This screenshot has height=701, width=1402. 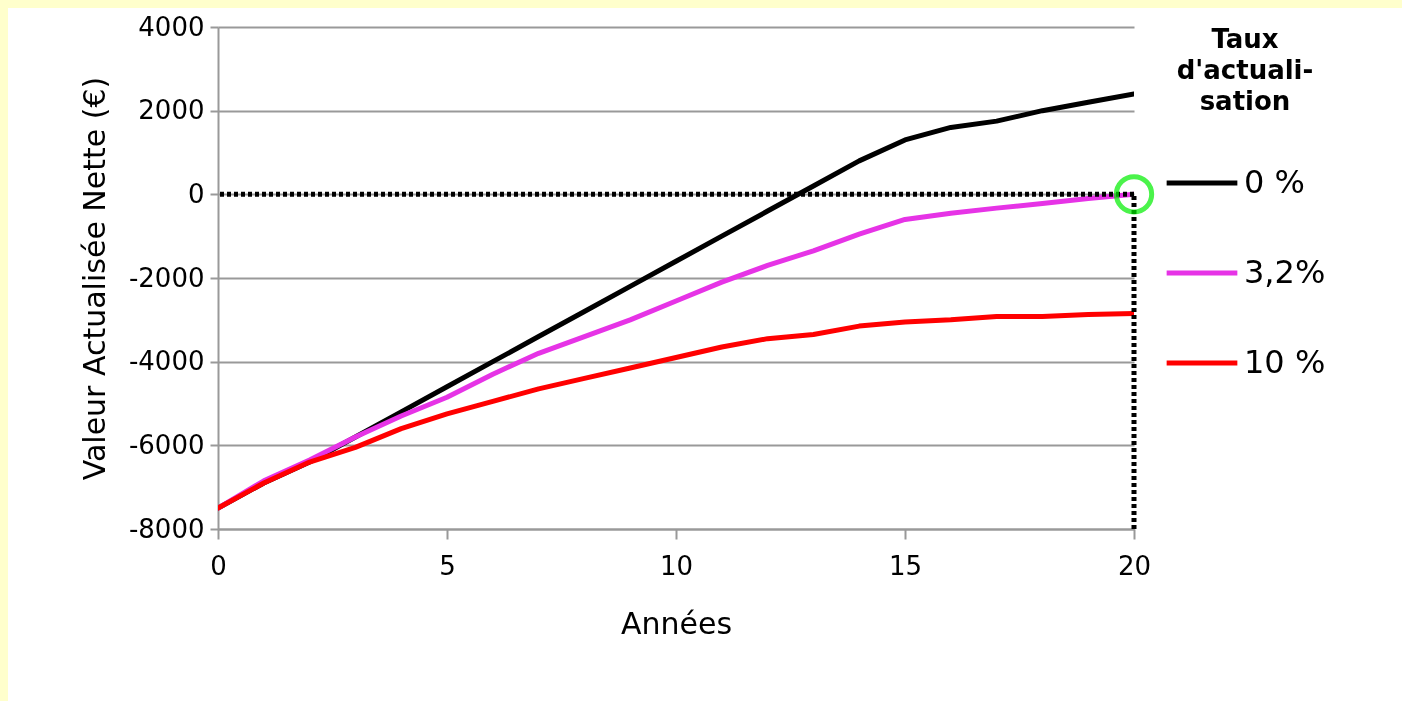 I want to click on y-tick-label: -4000, so click(x=166, y=361).